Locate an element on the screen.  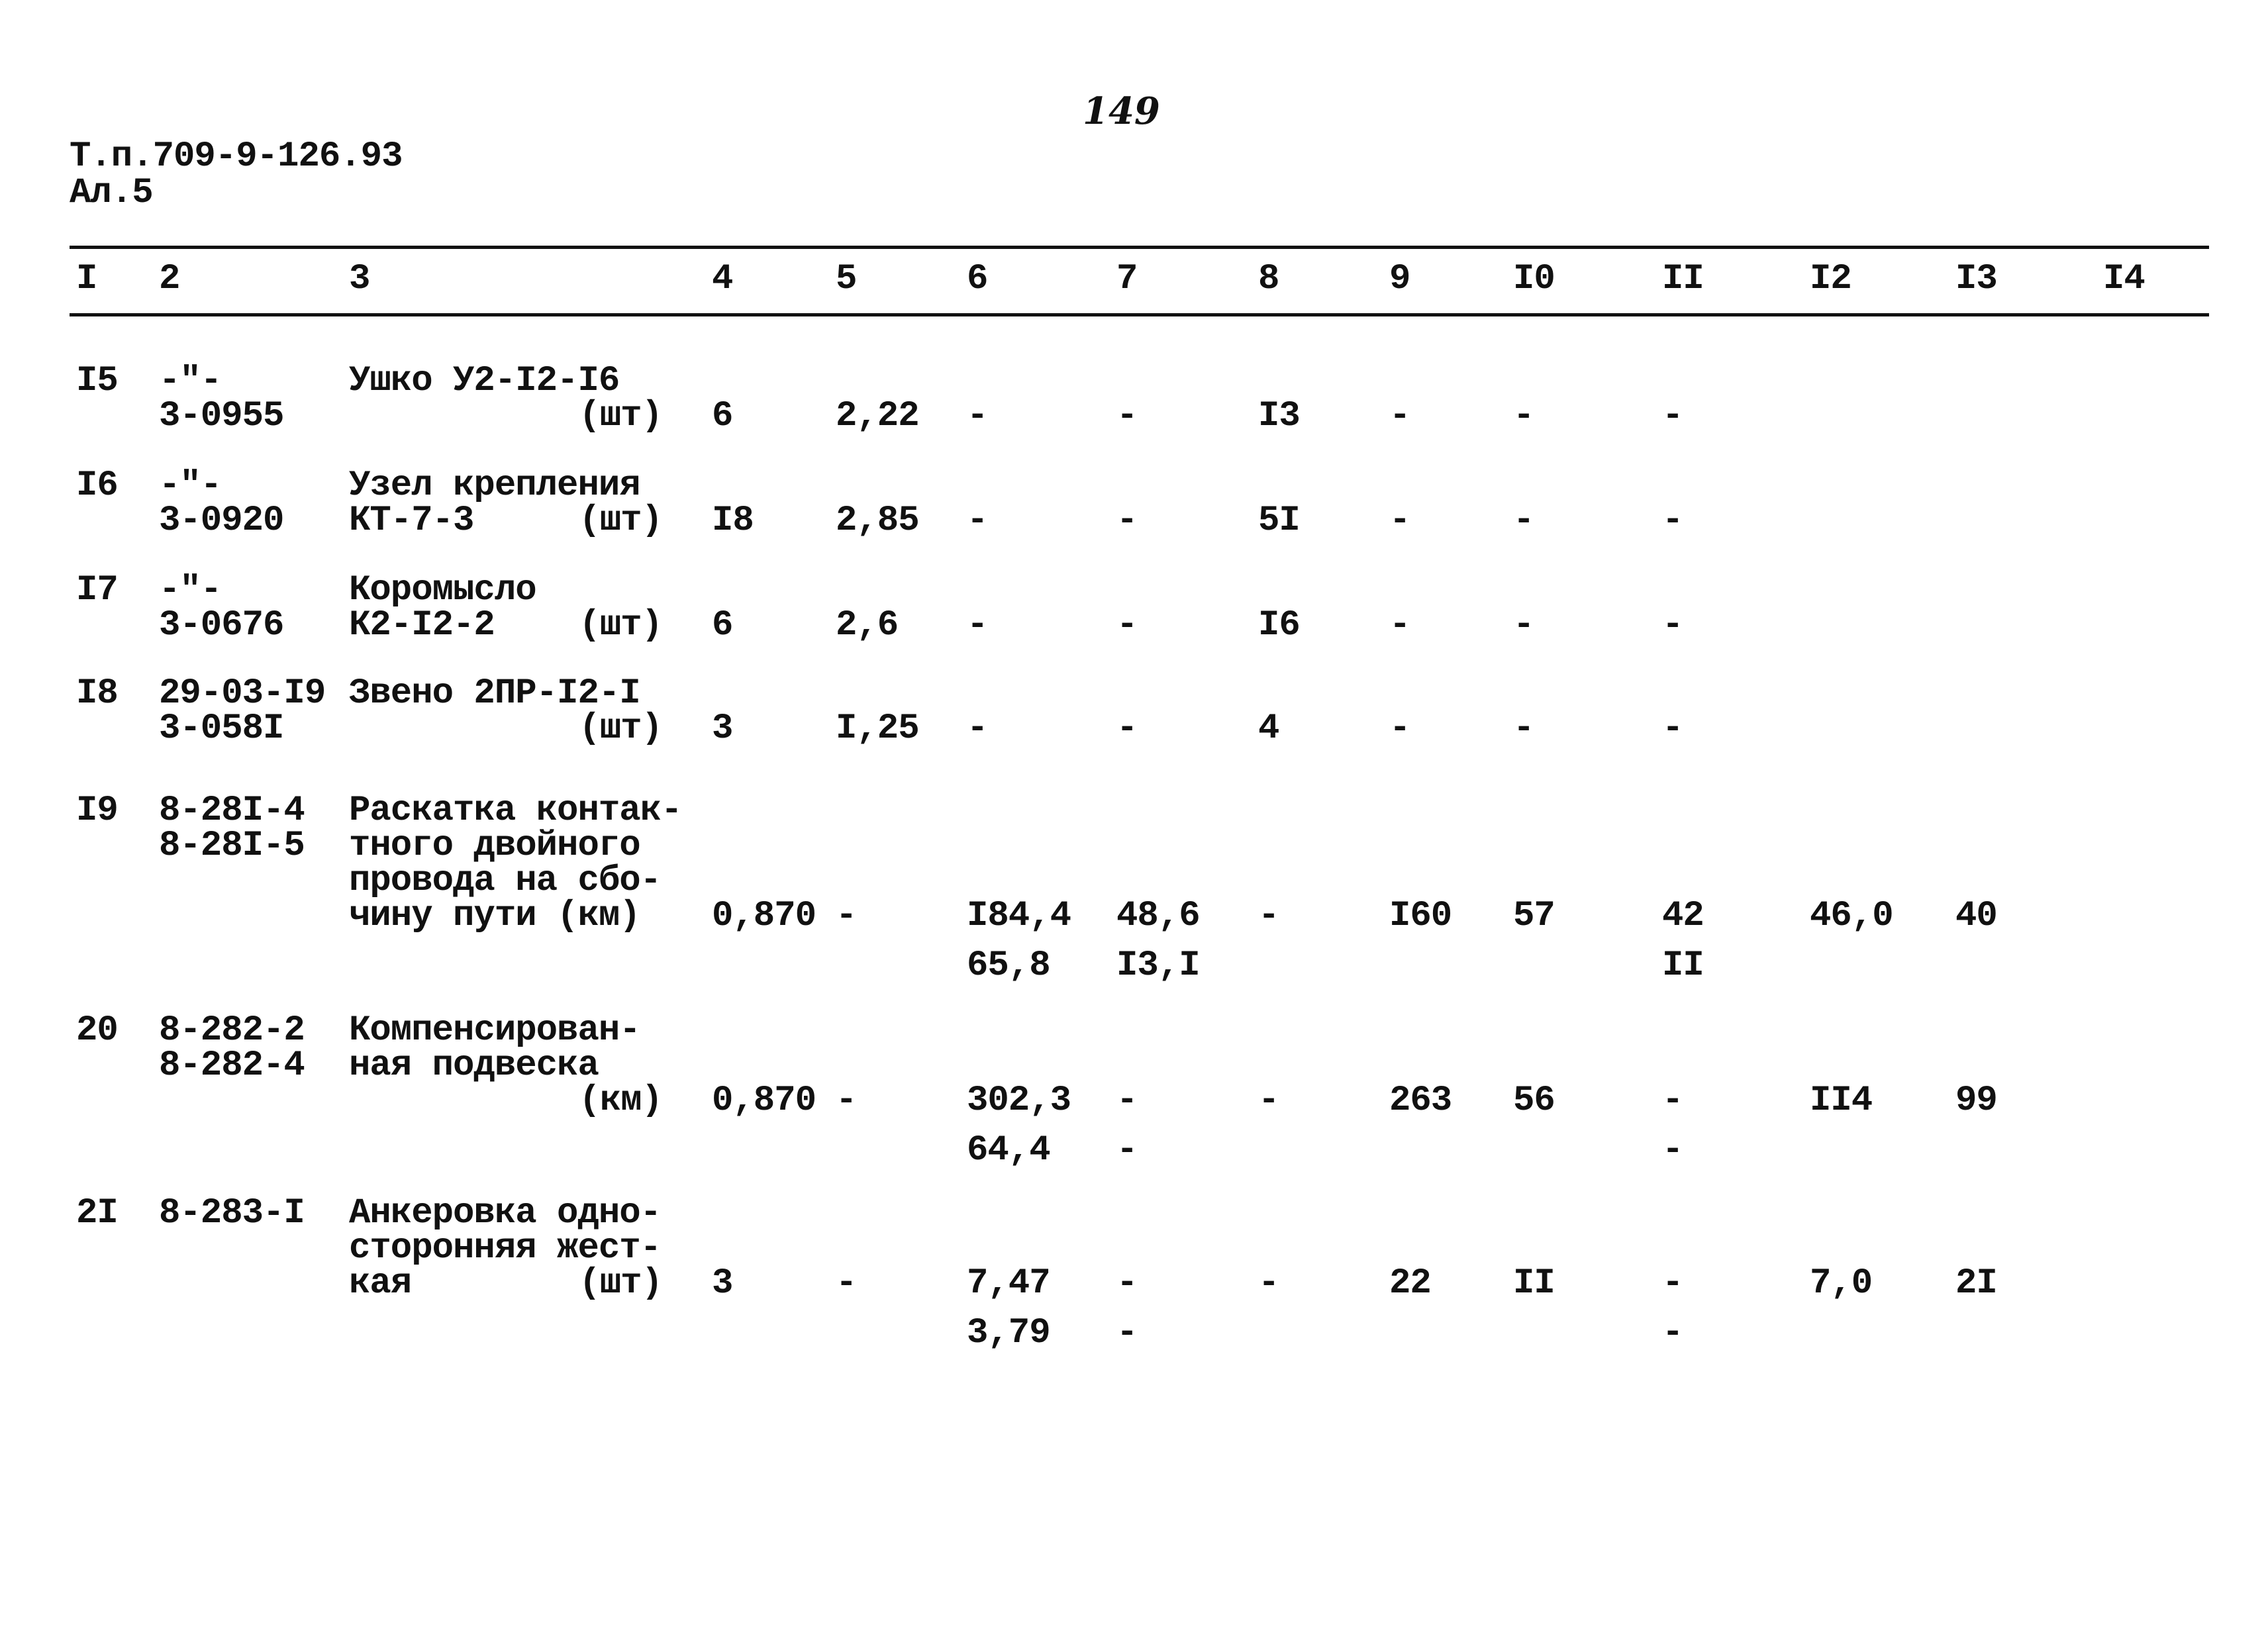
table-cell-col-2: 8-28I-5 is located at coordinates (232, 846).